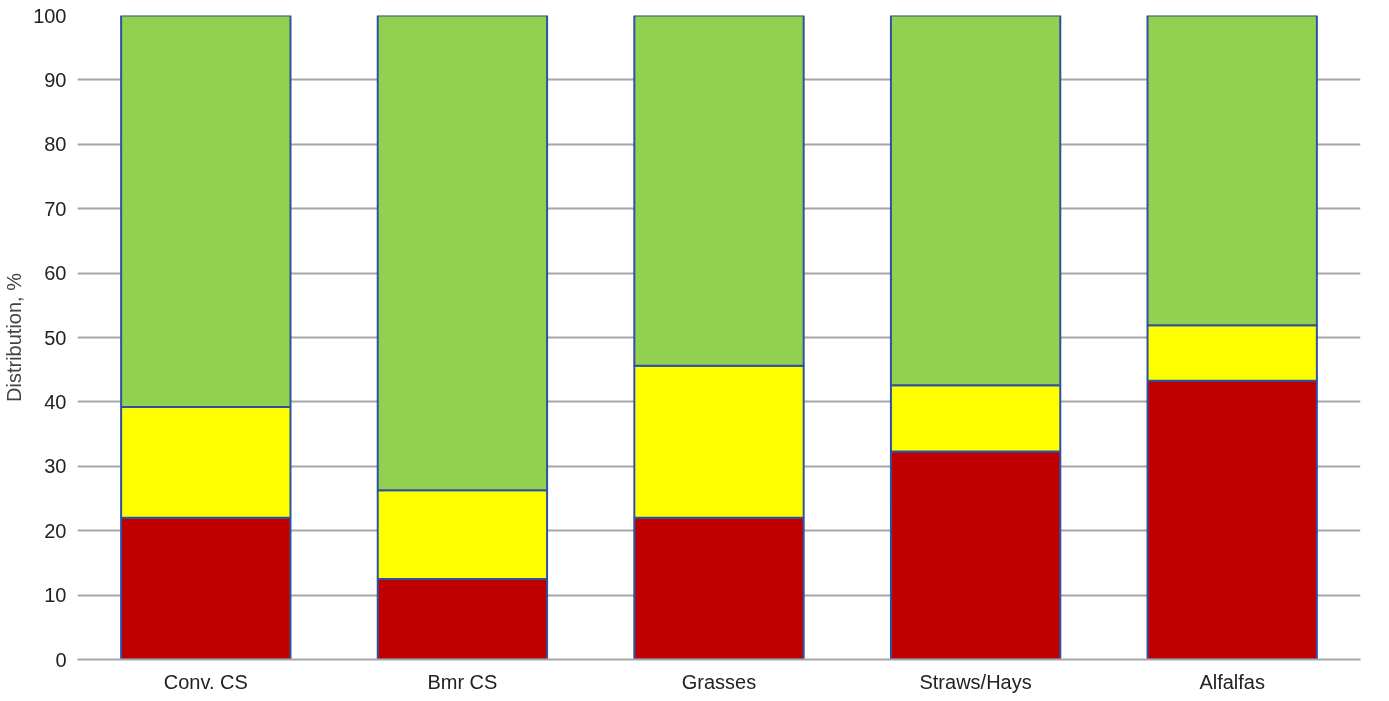 This screenshot has height=701, width=1389. I want to click on y-tick-label: 60, so click(55, 273).